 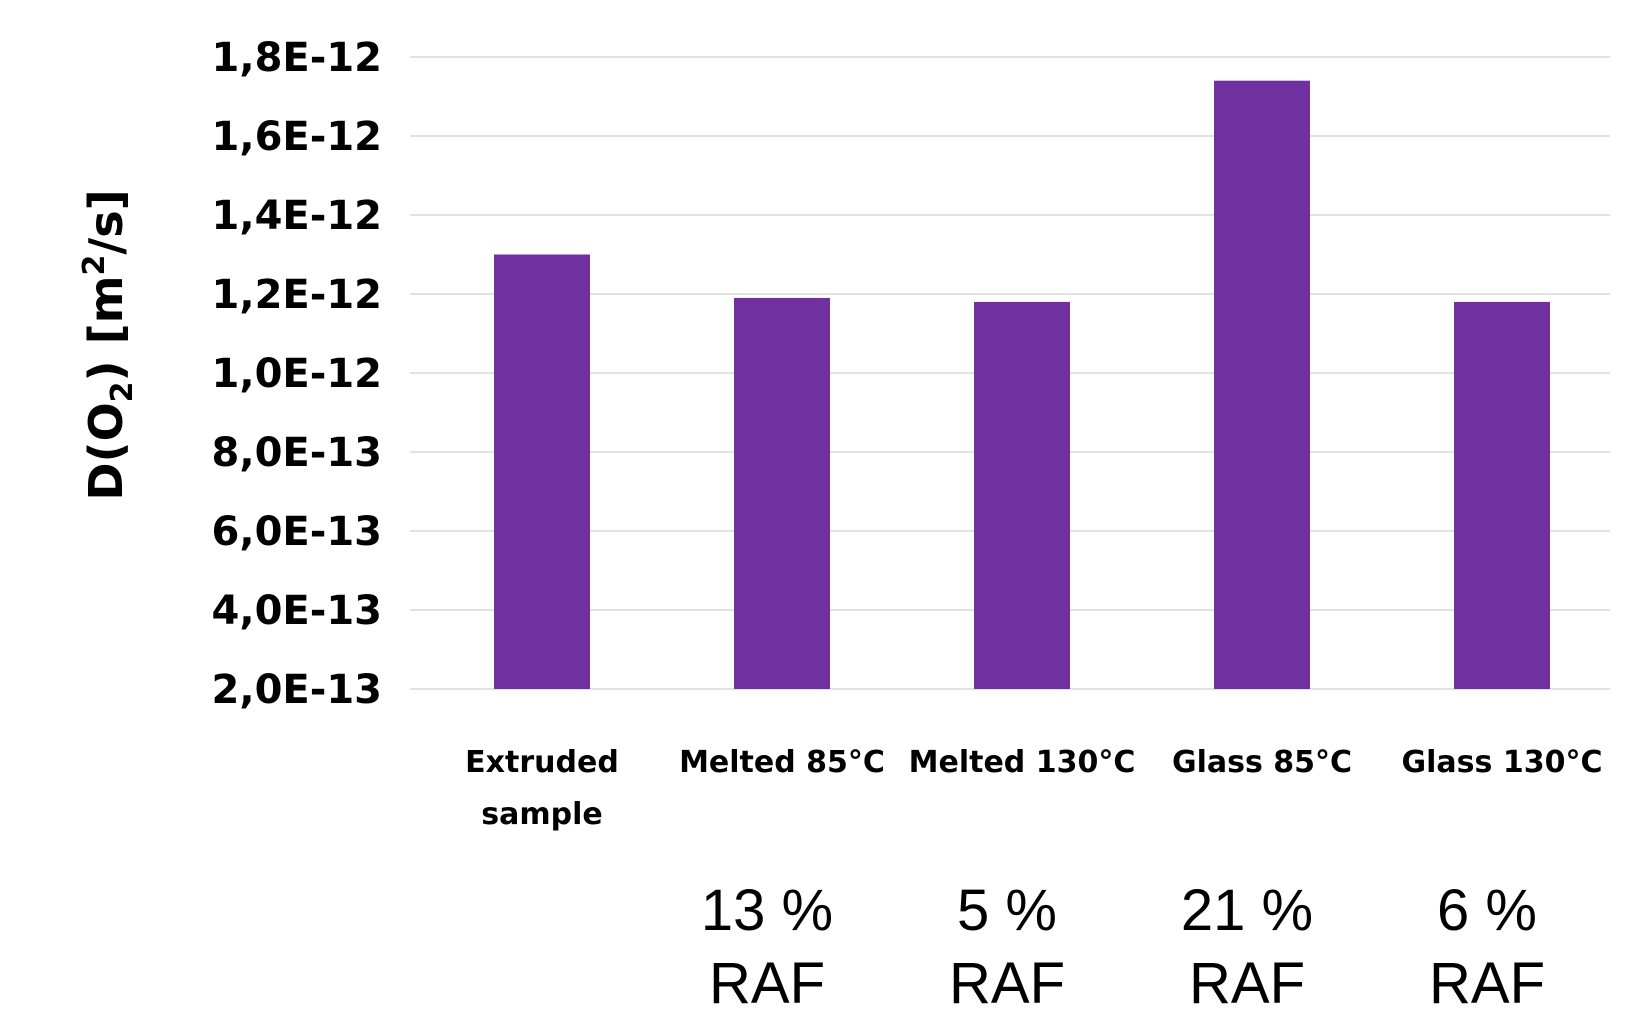 I want to click on y-axis-label-part: D(O, so click(x=106, y=451).